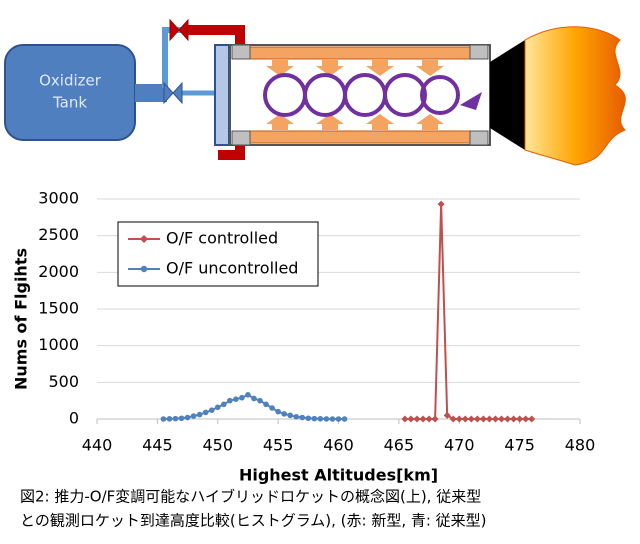  I want to click on legend-label: O/F uncontrolled, so click(232, 268).